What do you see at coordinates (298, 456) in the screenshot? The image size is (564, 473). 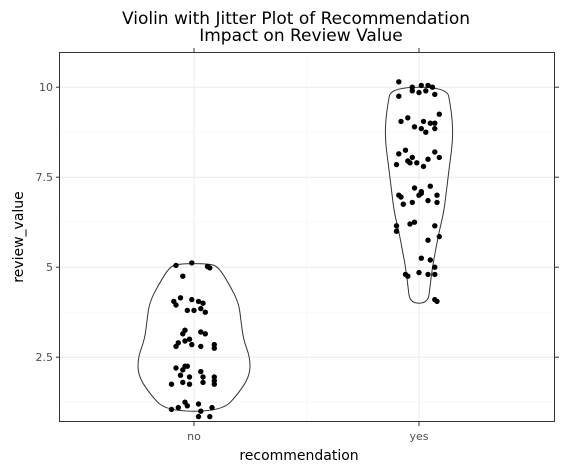 I see `x-axis-title: recommendation` at bounding box center [298, 456].